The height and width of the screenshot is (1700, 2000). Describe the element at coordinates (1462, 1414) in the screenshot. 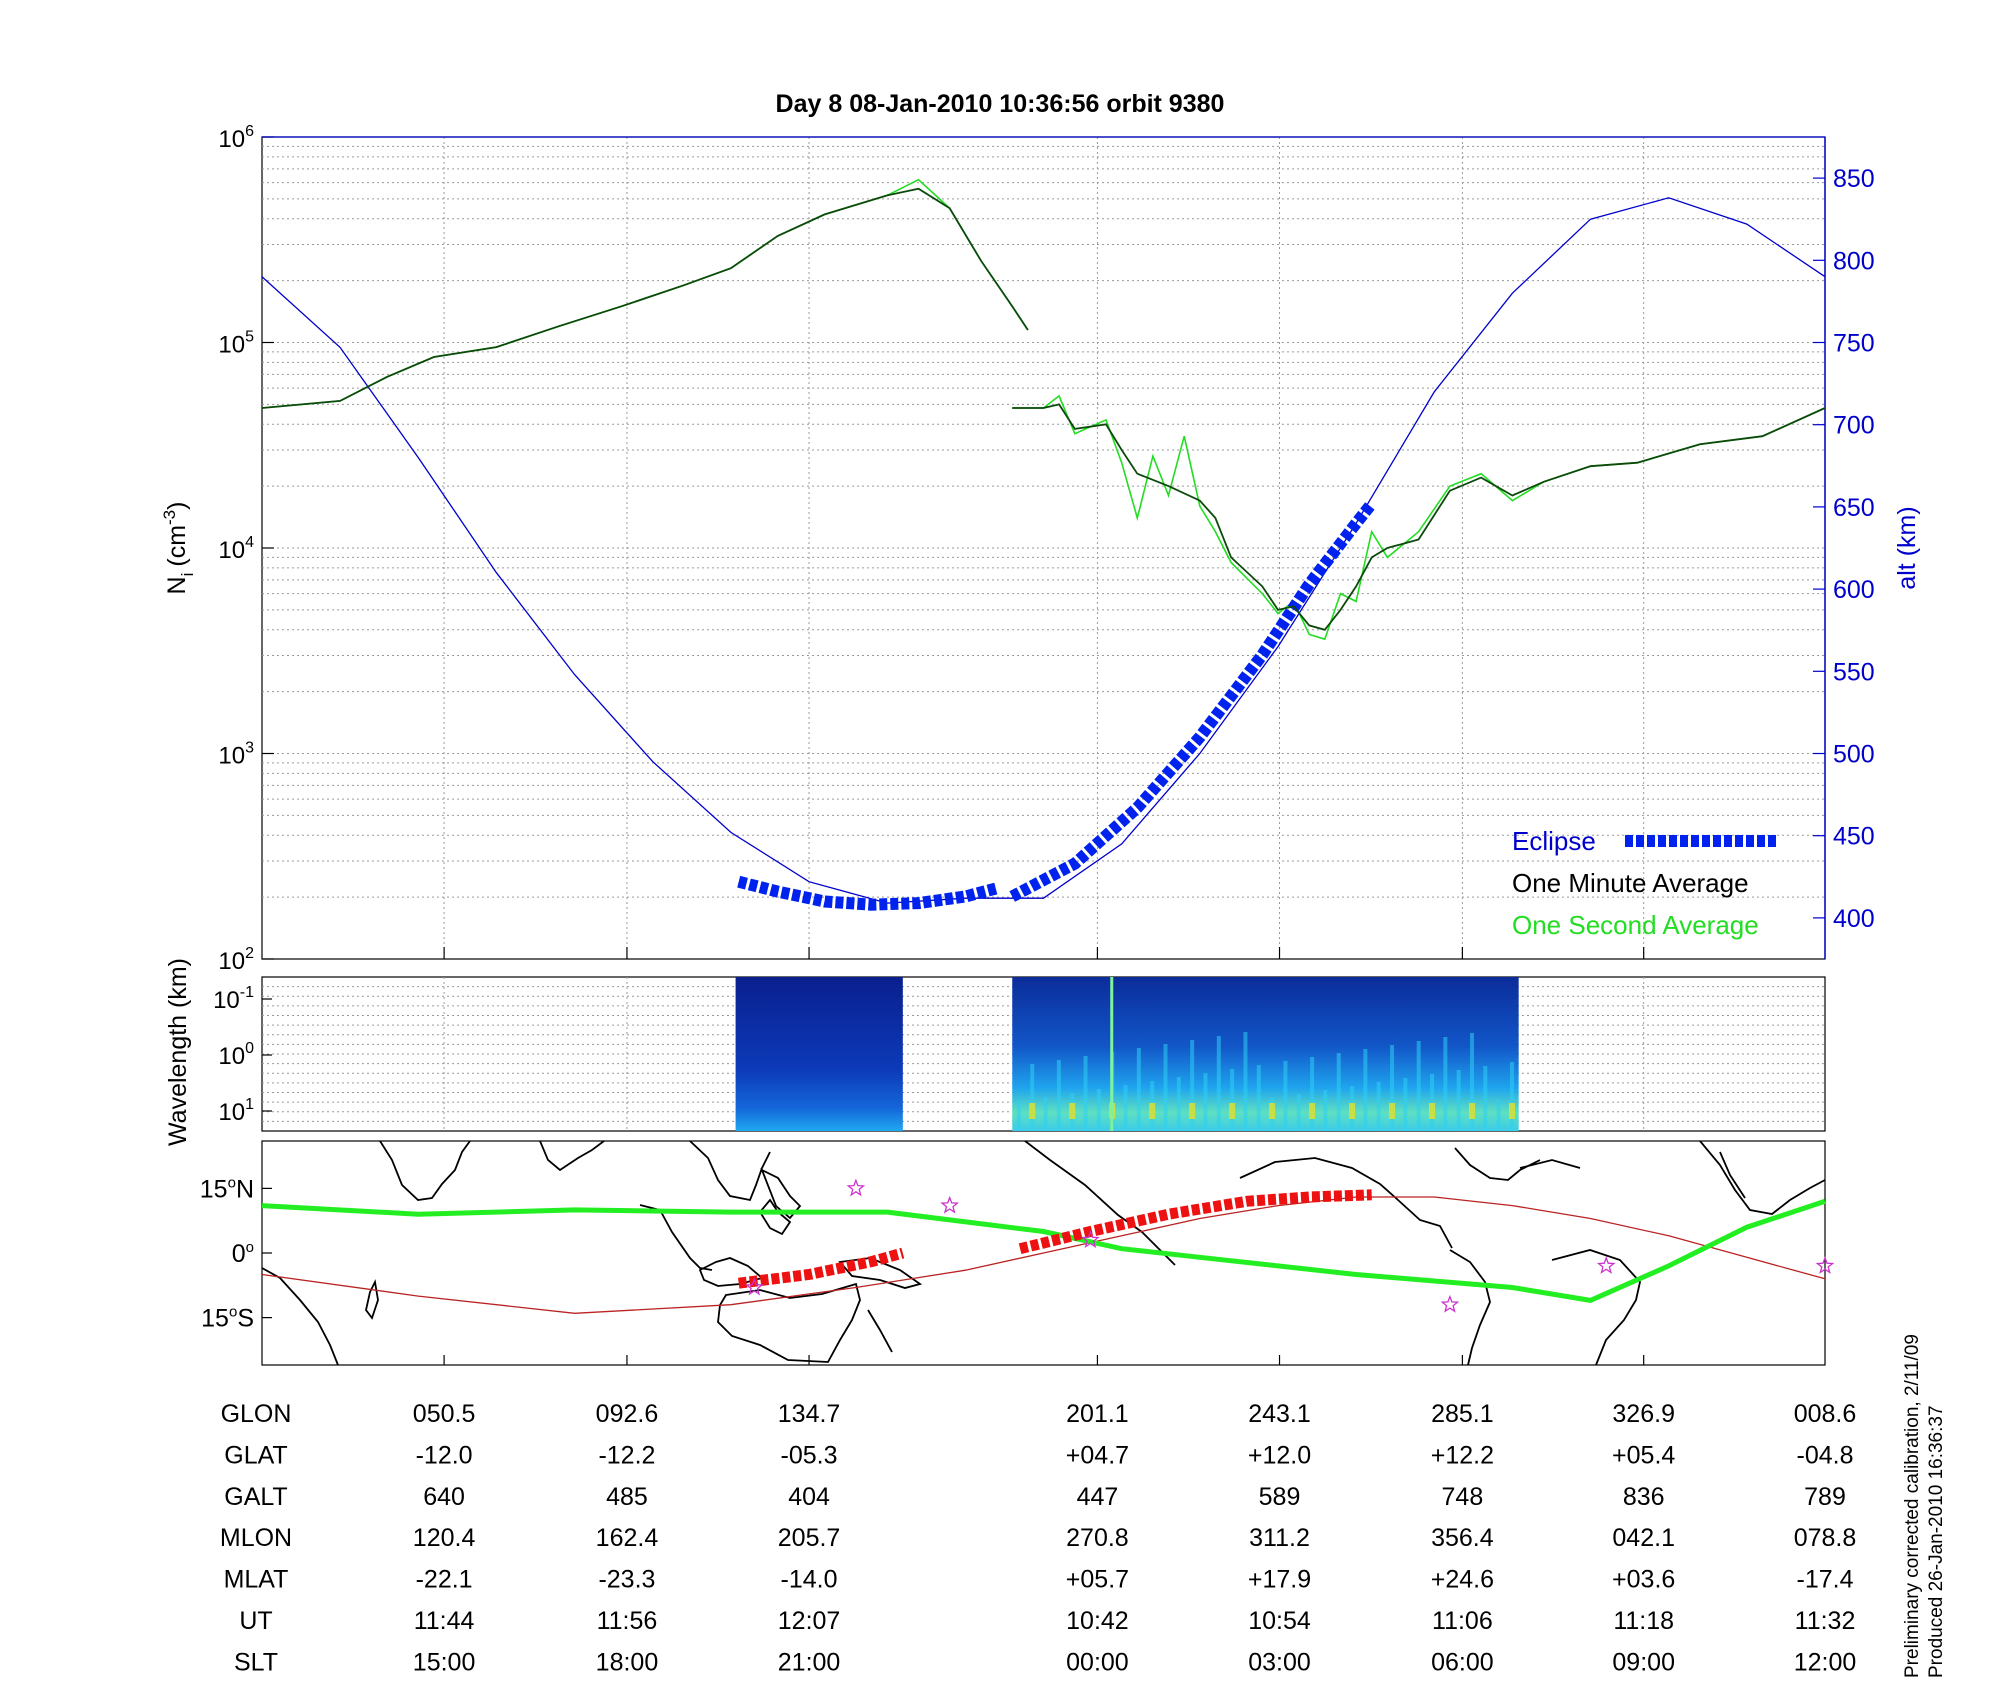

I see `table-cell: 285.1` at that location.